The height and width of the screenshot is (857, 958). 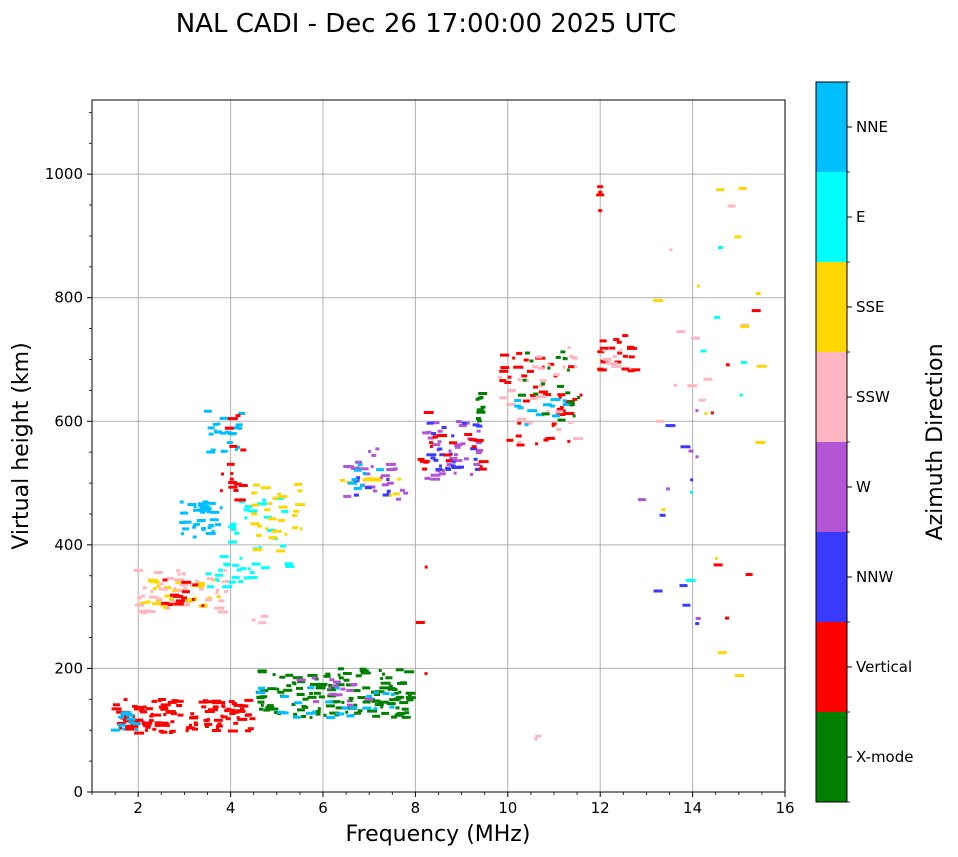 What do you see at coordinates (831, 127) in the screenshot?
I see `colorbar-segment` at bounding box center [831, 127].